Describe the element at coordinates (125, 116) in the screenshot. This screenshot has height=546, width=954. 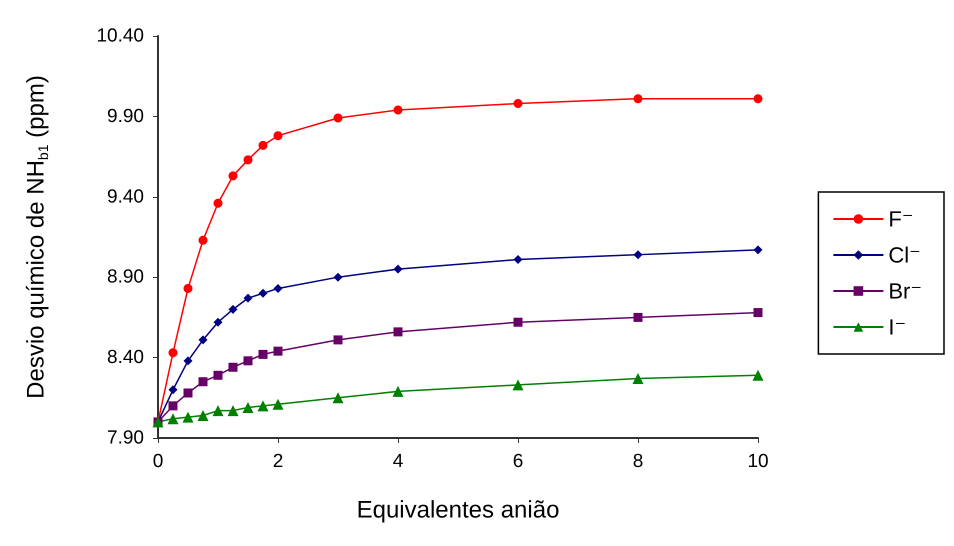
I see `y-tick-label: 9.90` at that location.